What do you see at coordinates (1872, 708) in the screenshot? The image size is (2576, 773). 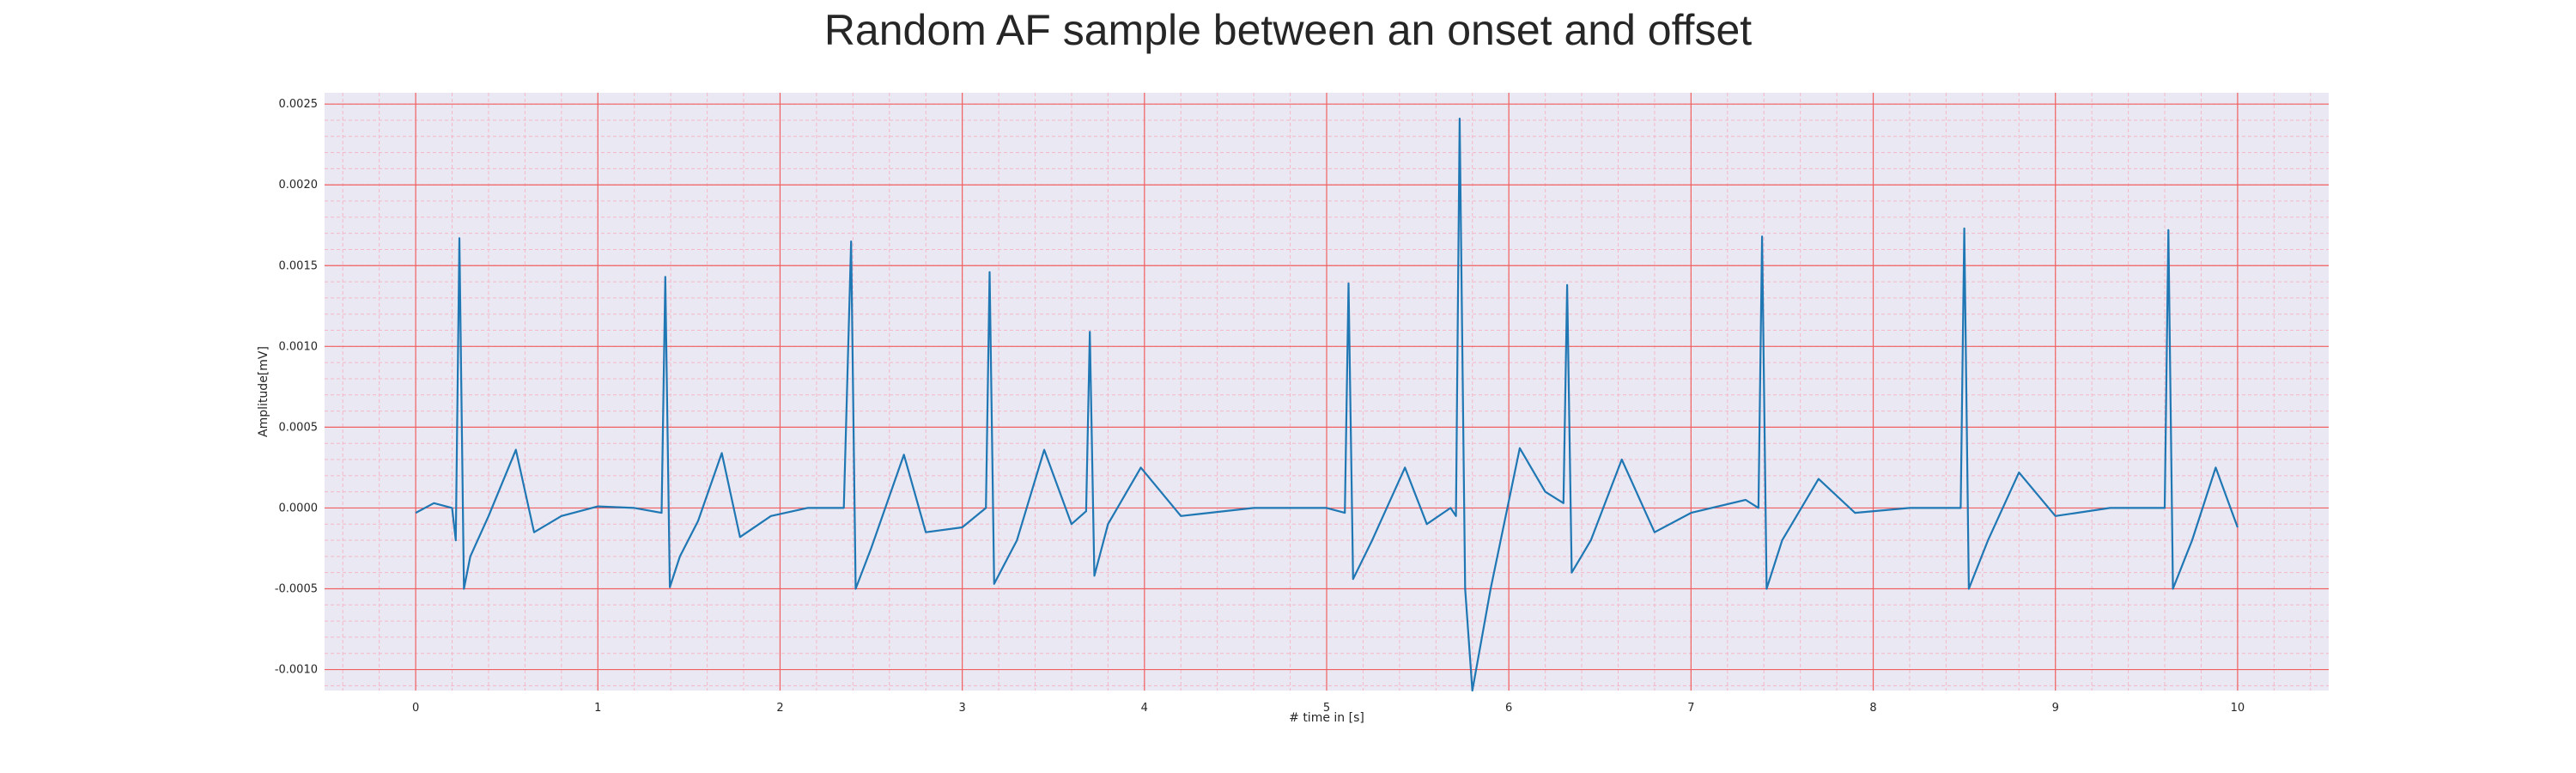 I see `x-tick-label: 8` at bounding box center [1872, 708].